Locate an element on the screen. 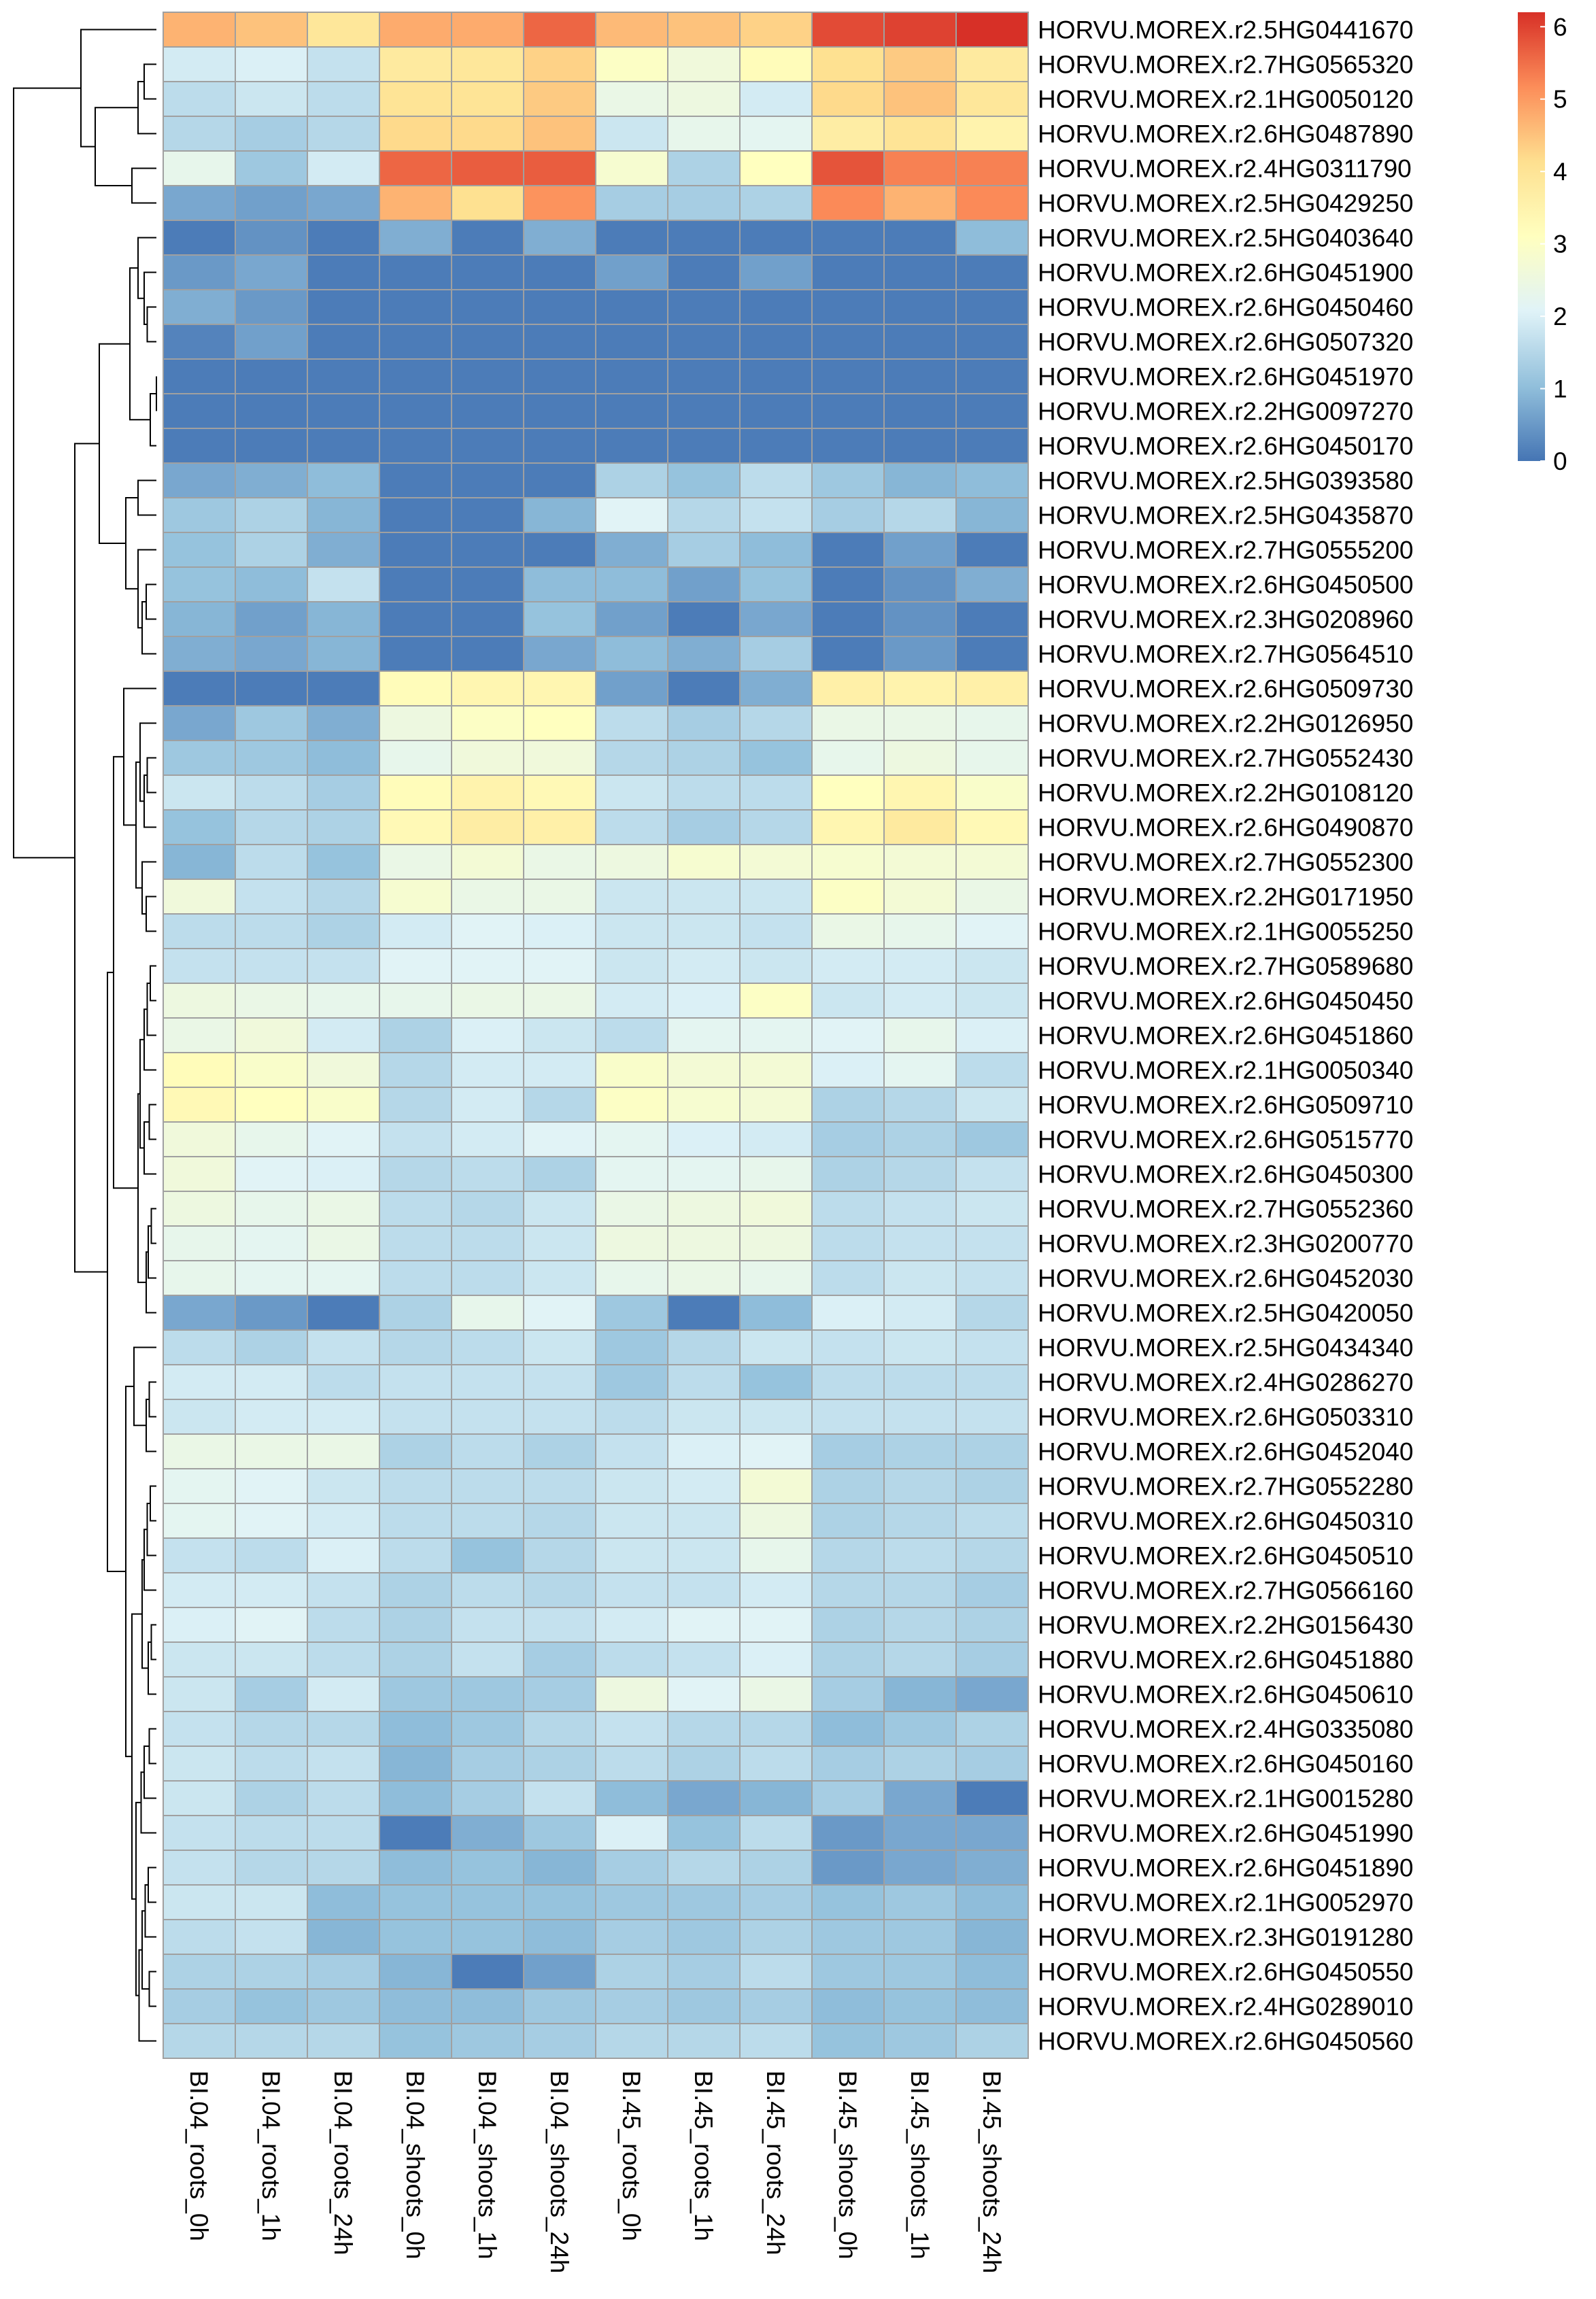  row-label: HORVU.MOREX.r2.7HG0589680 is located at coordinates (1226, 967).